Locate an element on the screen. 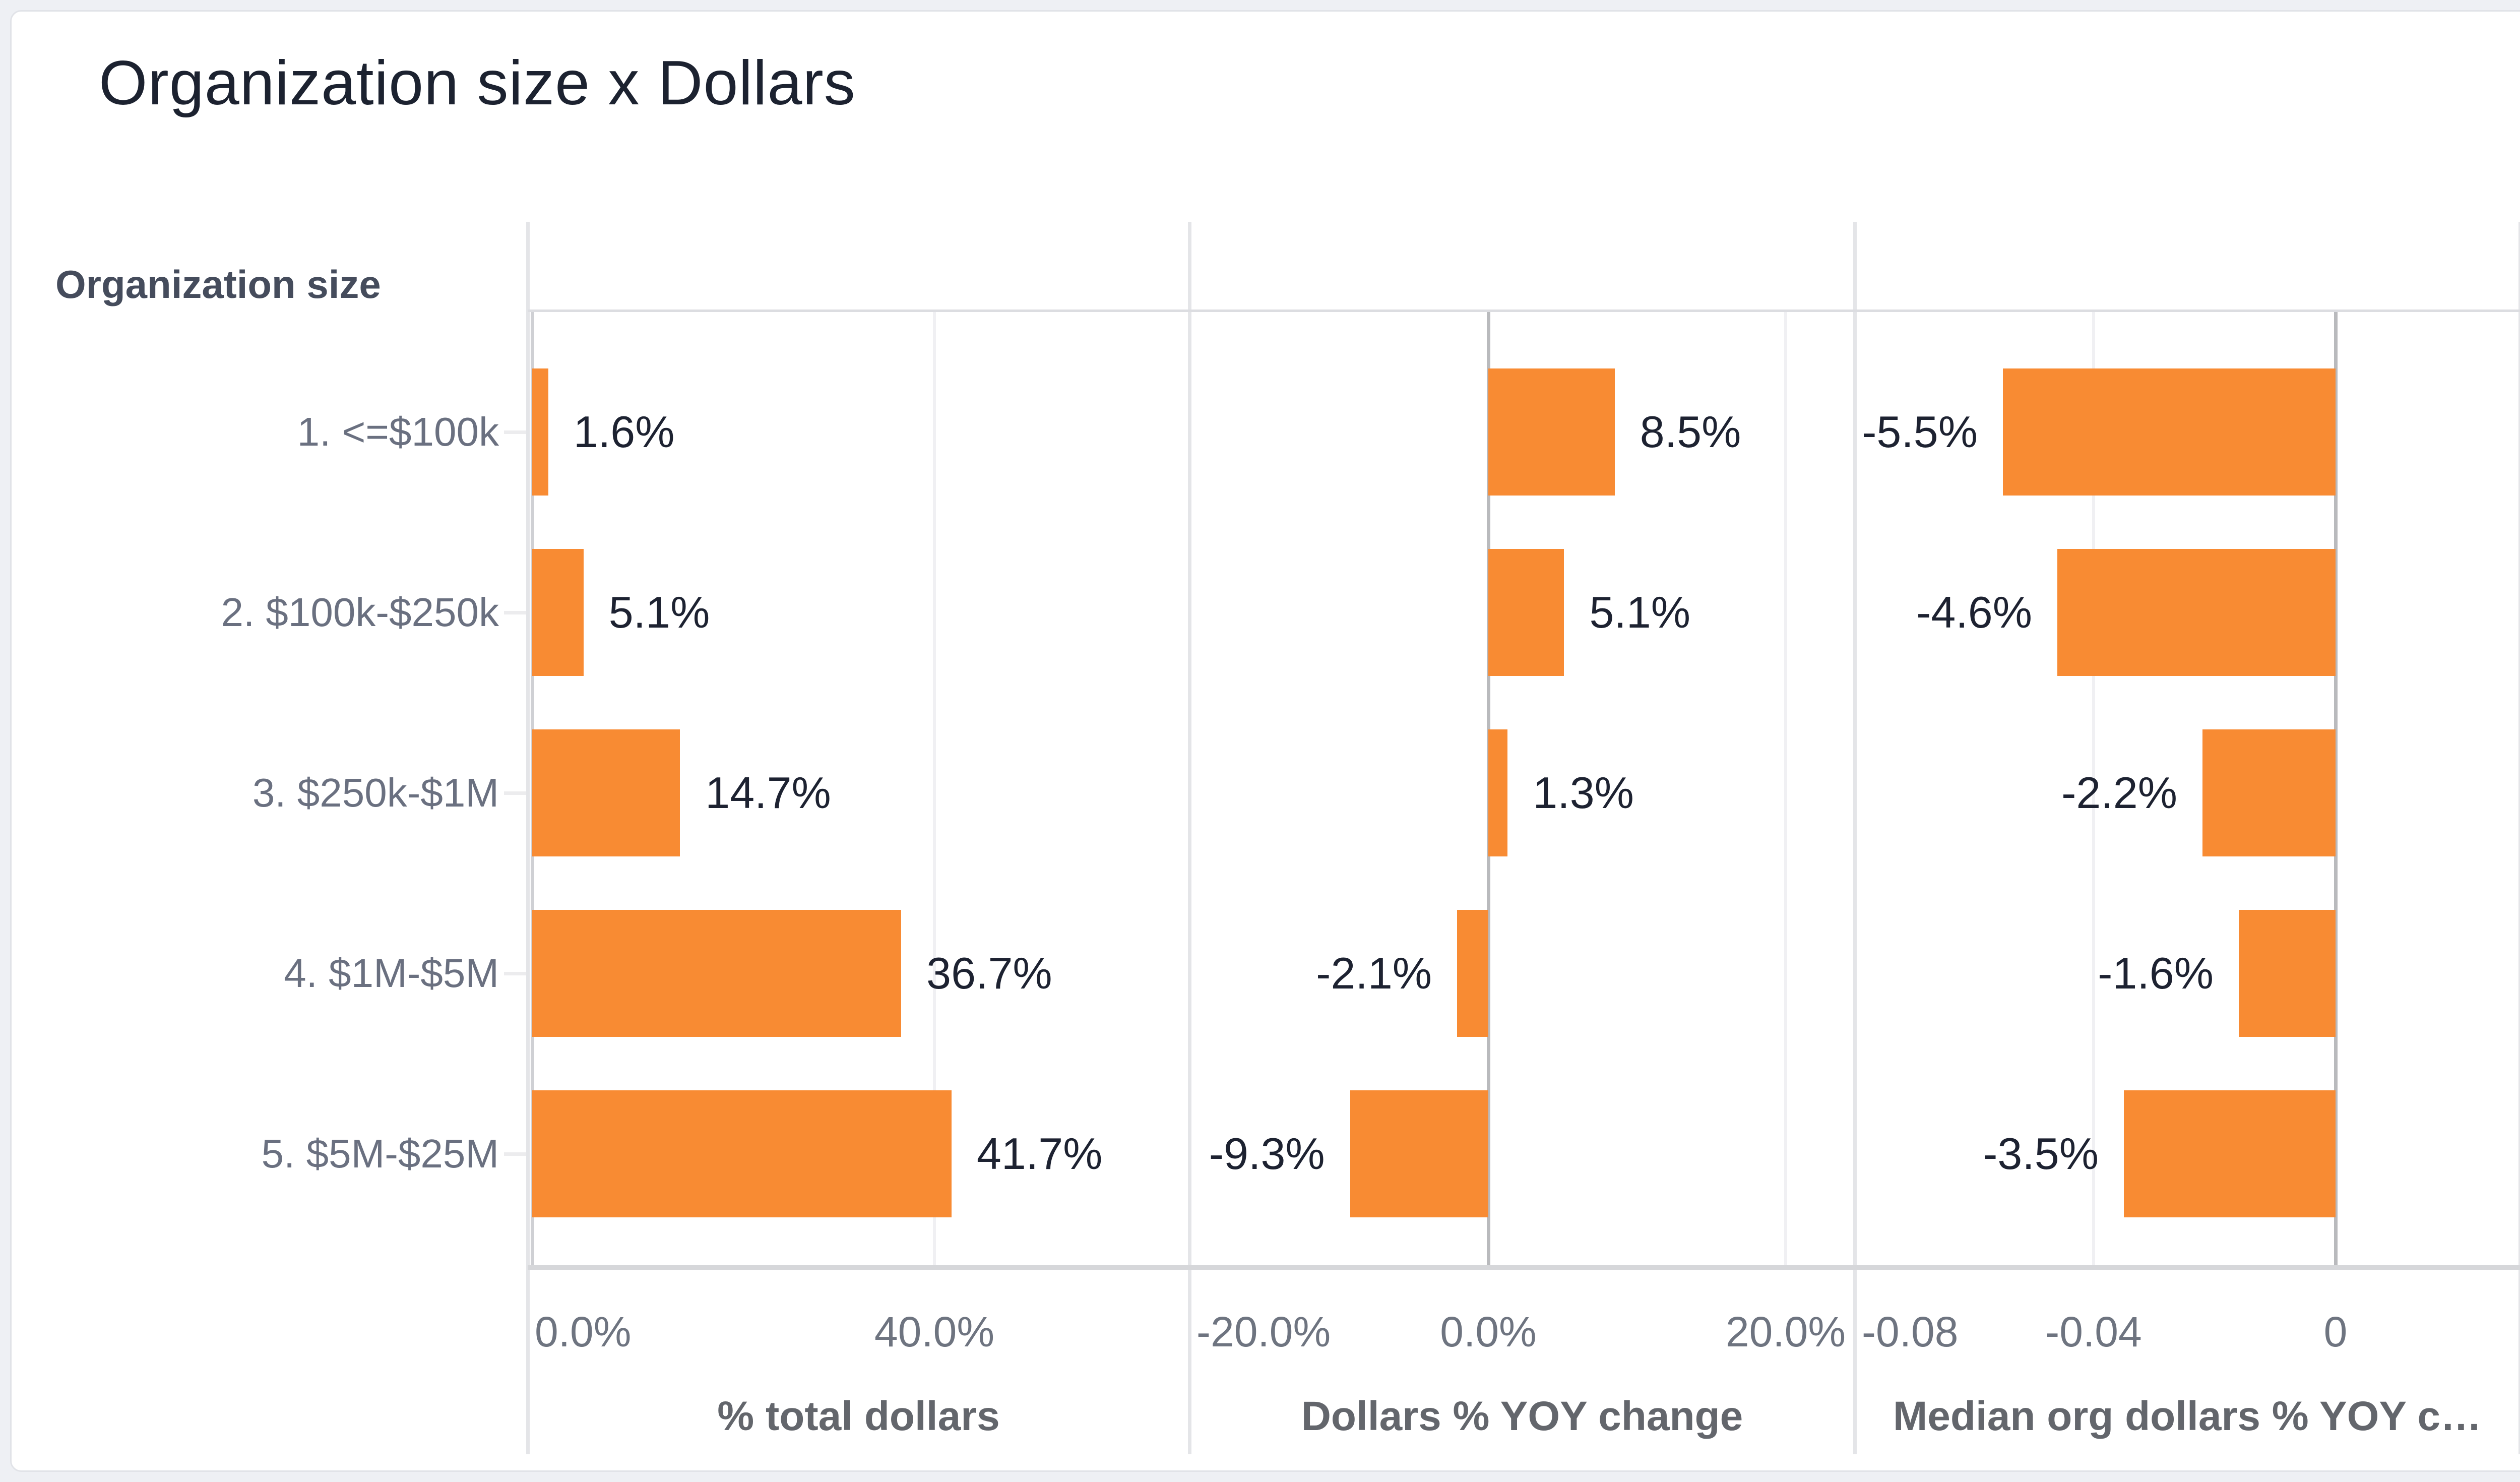 Image resolution: width=2520 pixels, height=1482 pixels. chart-title: Organization size x Dollars is located at coordinates (477, 83).